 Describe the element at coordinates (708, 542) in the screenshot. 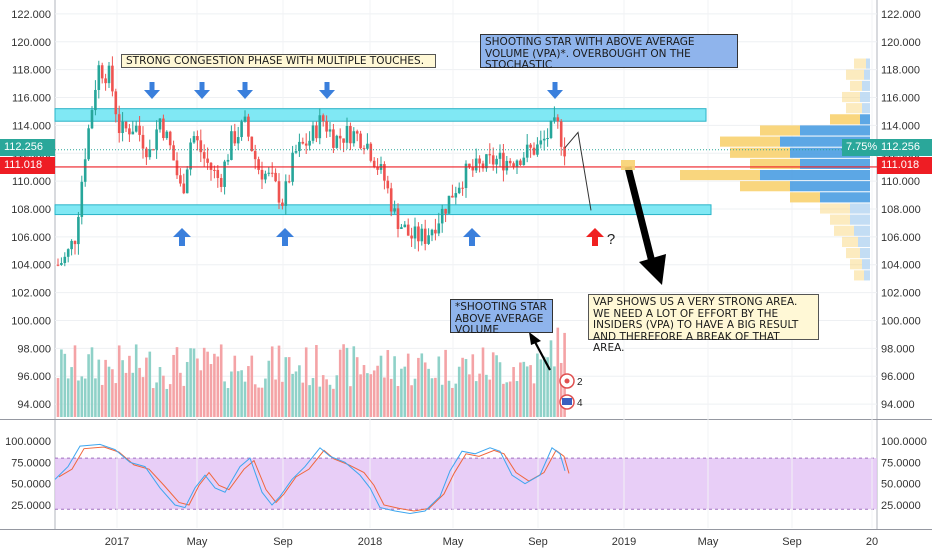

I see `time-tick-label: May` at that location.